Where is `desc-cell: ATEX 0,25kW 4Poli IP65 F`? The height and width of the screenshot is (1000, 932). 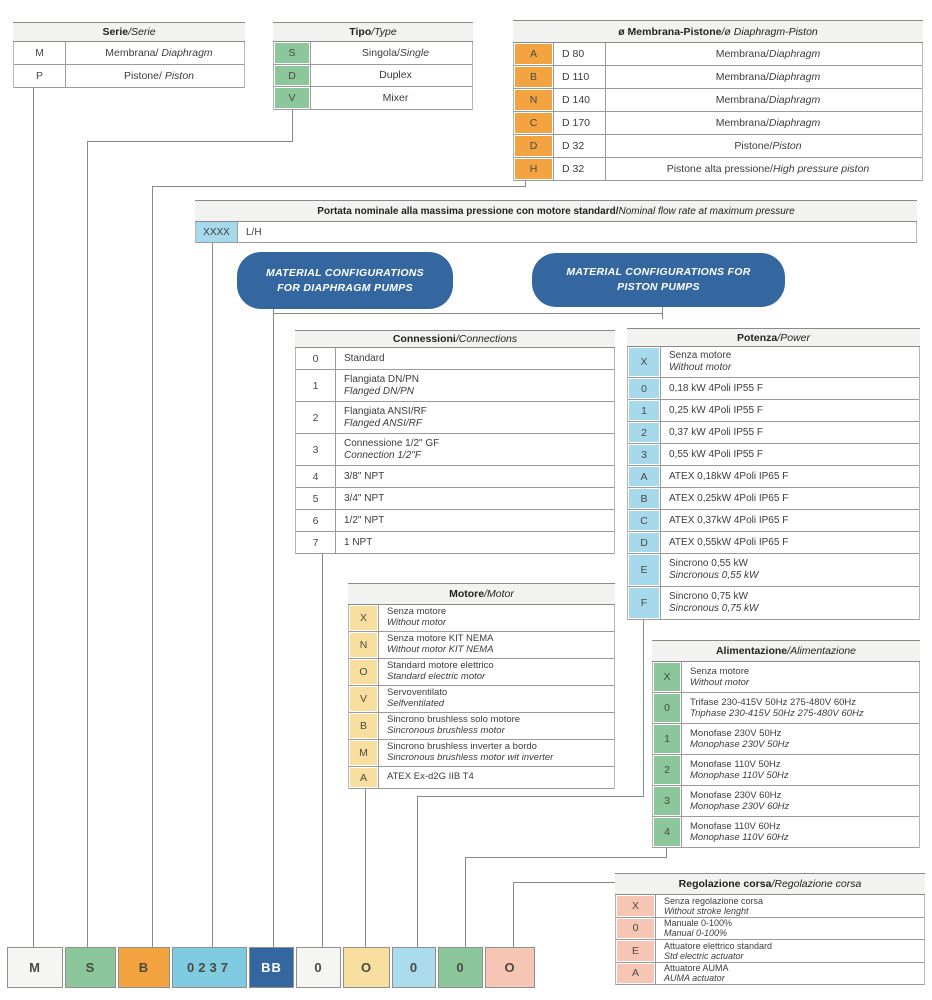
desc-cell: ATEX 0,25kW 4Poli IP65 F is located at coordinates (790, 498).